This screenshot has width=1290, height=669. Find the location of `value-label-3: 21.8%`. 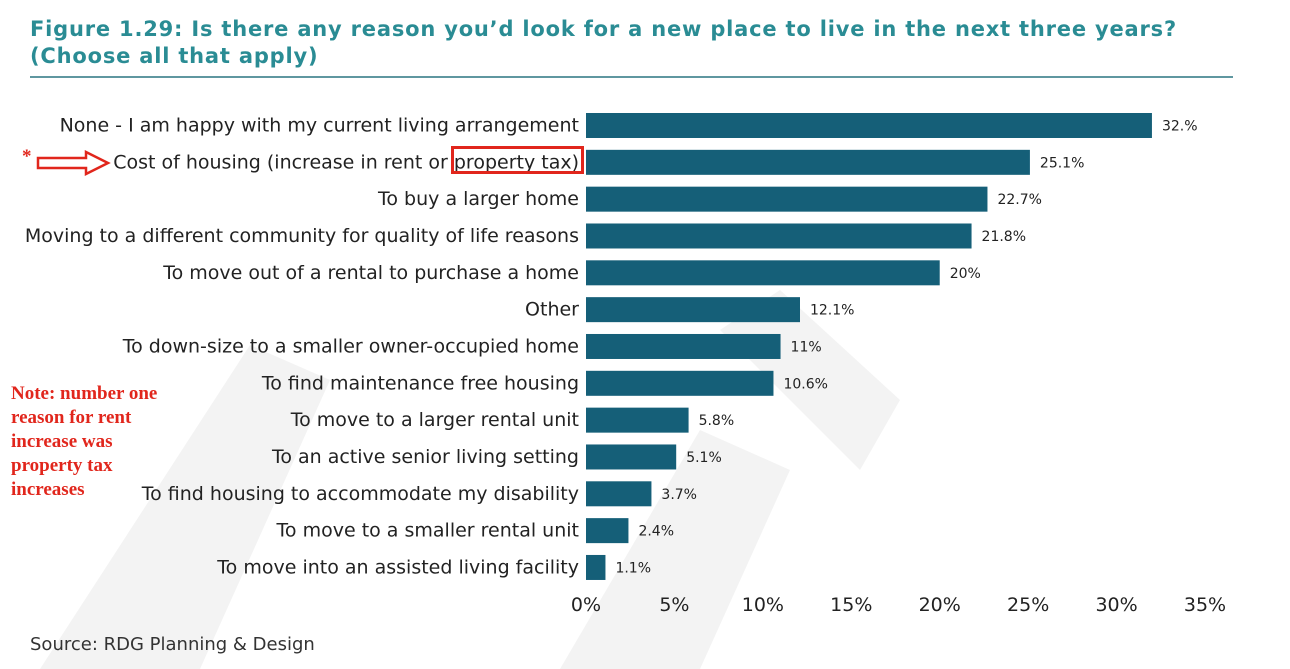

value-label-3: 21.8% is located at coordinates (1004, 237).